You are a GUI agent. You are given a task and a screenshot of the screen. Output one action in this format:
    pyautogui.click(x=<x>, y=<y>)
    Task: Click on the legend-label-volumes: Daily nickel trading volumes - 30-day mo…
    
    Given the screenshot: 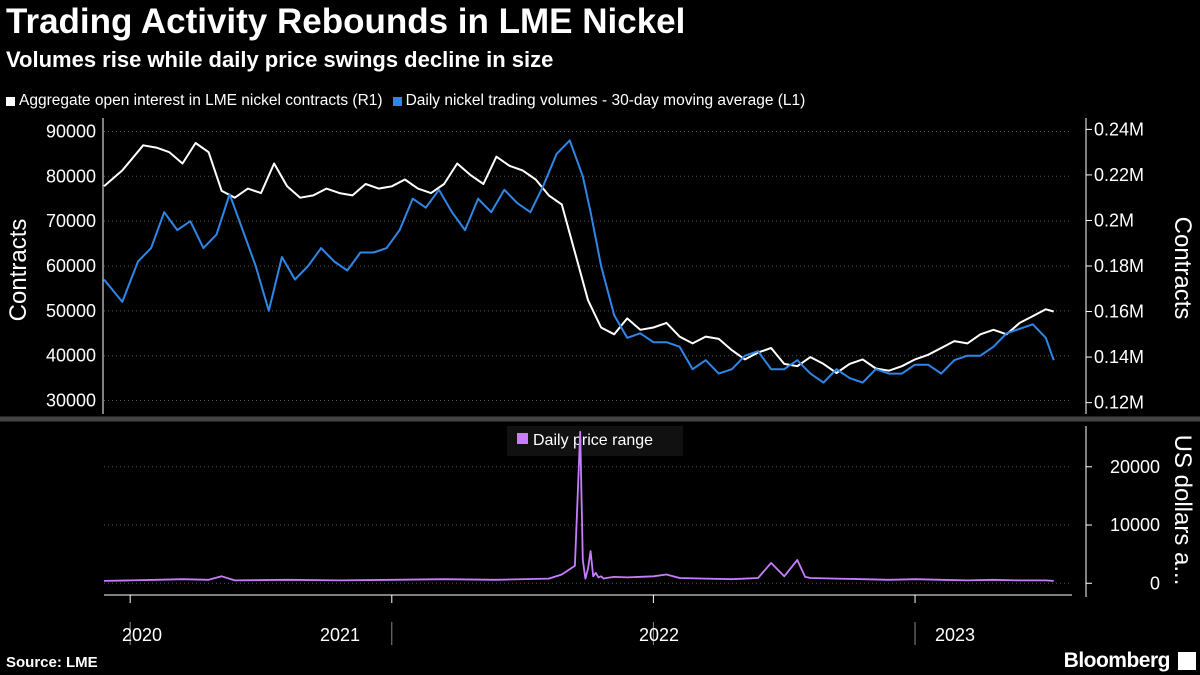 What is the action you would take?
    pyautogui.click(x=605, y=100)
    